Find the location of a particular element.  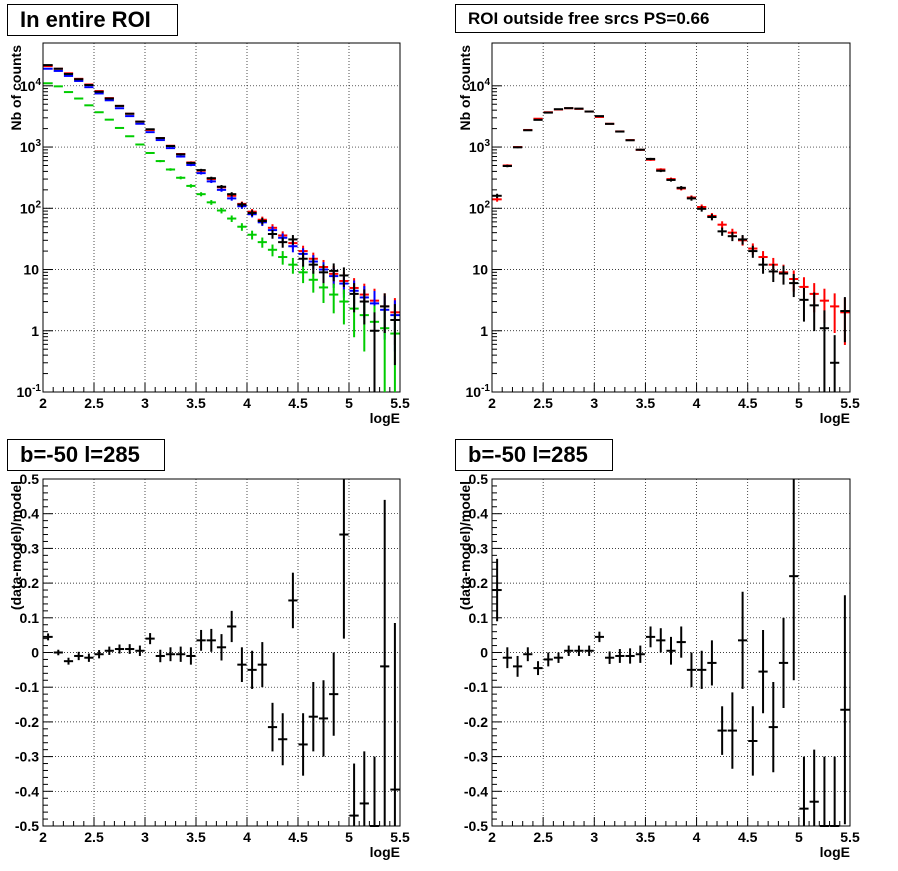

panel-title-residual-left: b=-50 l=285 is located at coordinates (86, 455).